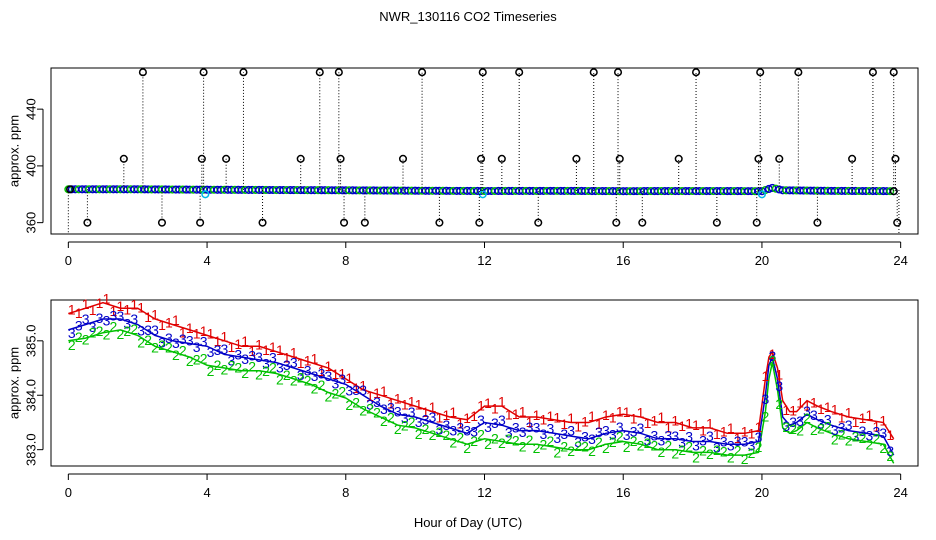 This screenshot has width=936, height=540. Describe the element at coordinates (31, 109) in the screenshot. I see `top-y-tick-label: 440` at that location.